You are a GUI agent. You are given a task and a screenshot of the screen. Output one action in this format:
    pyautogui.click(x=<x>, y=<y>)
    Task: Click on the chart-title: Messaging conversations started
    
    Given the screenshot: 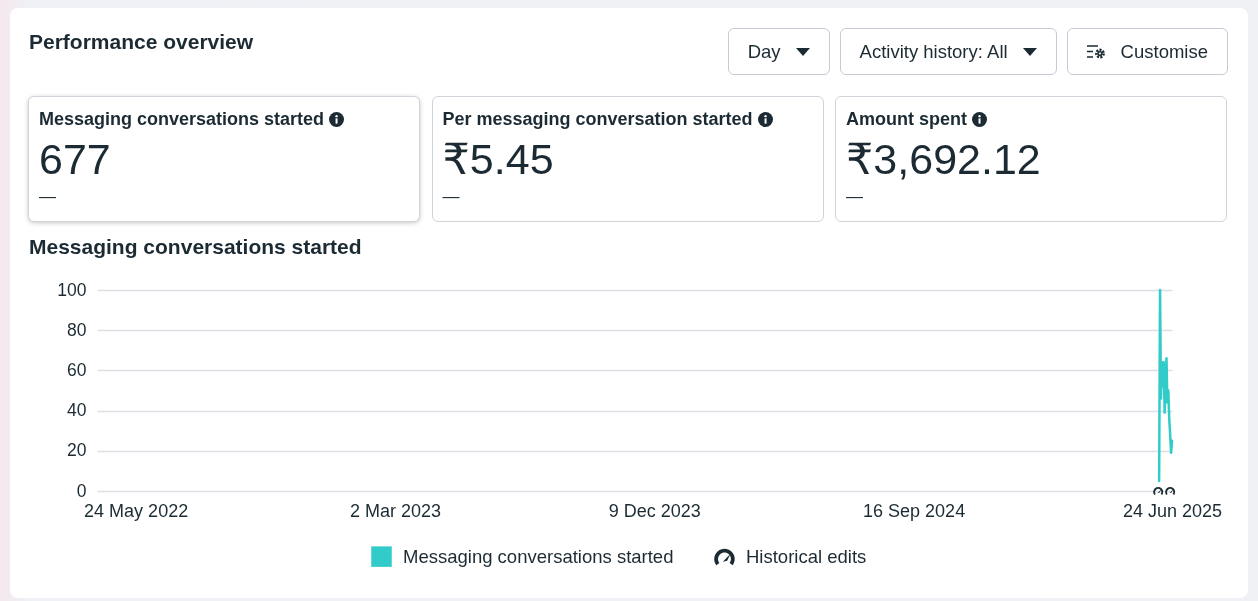 What is the action you would take?
    pyautogui.click(x=195, y=247)
    